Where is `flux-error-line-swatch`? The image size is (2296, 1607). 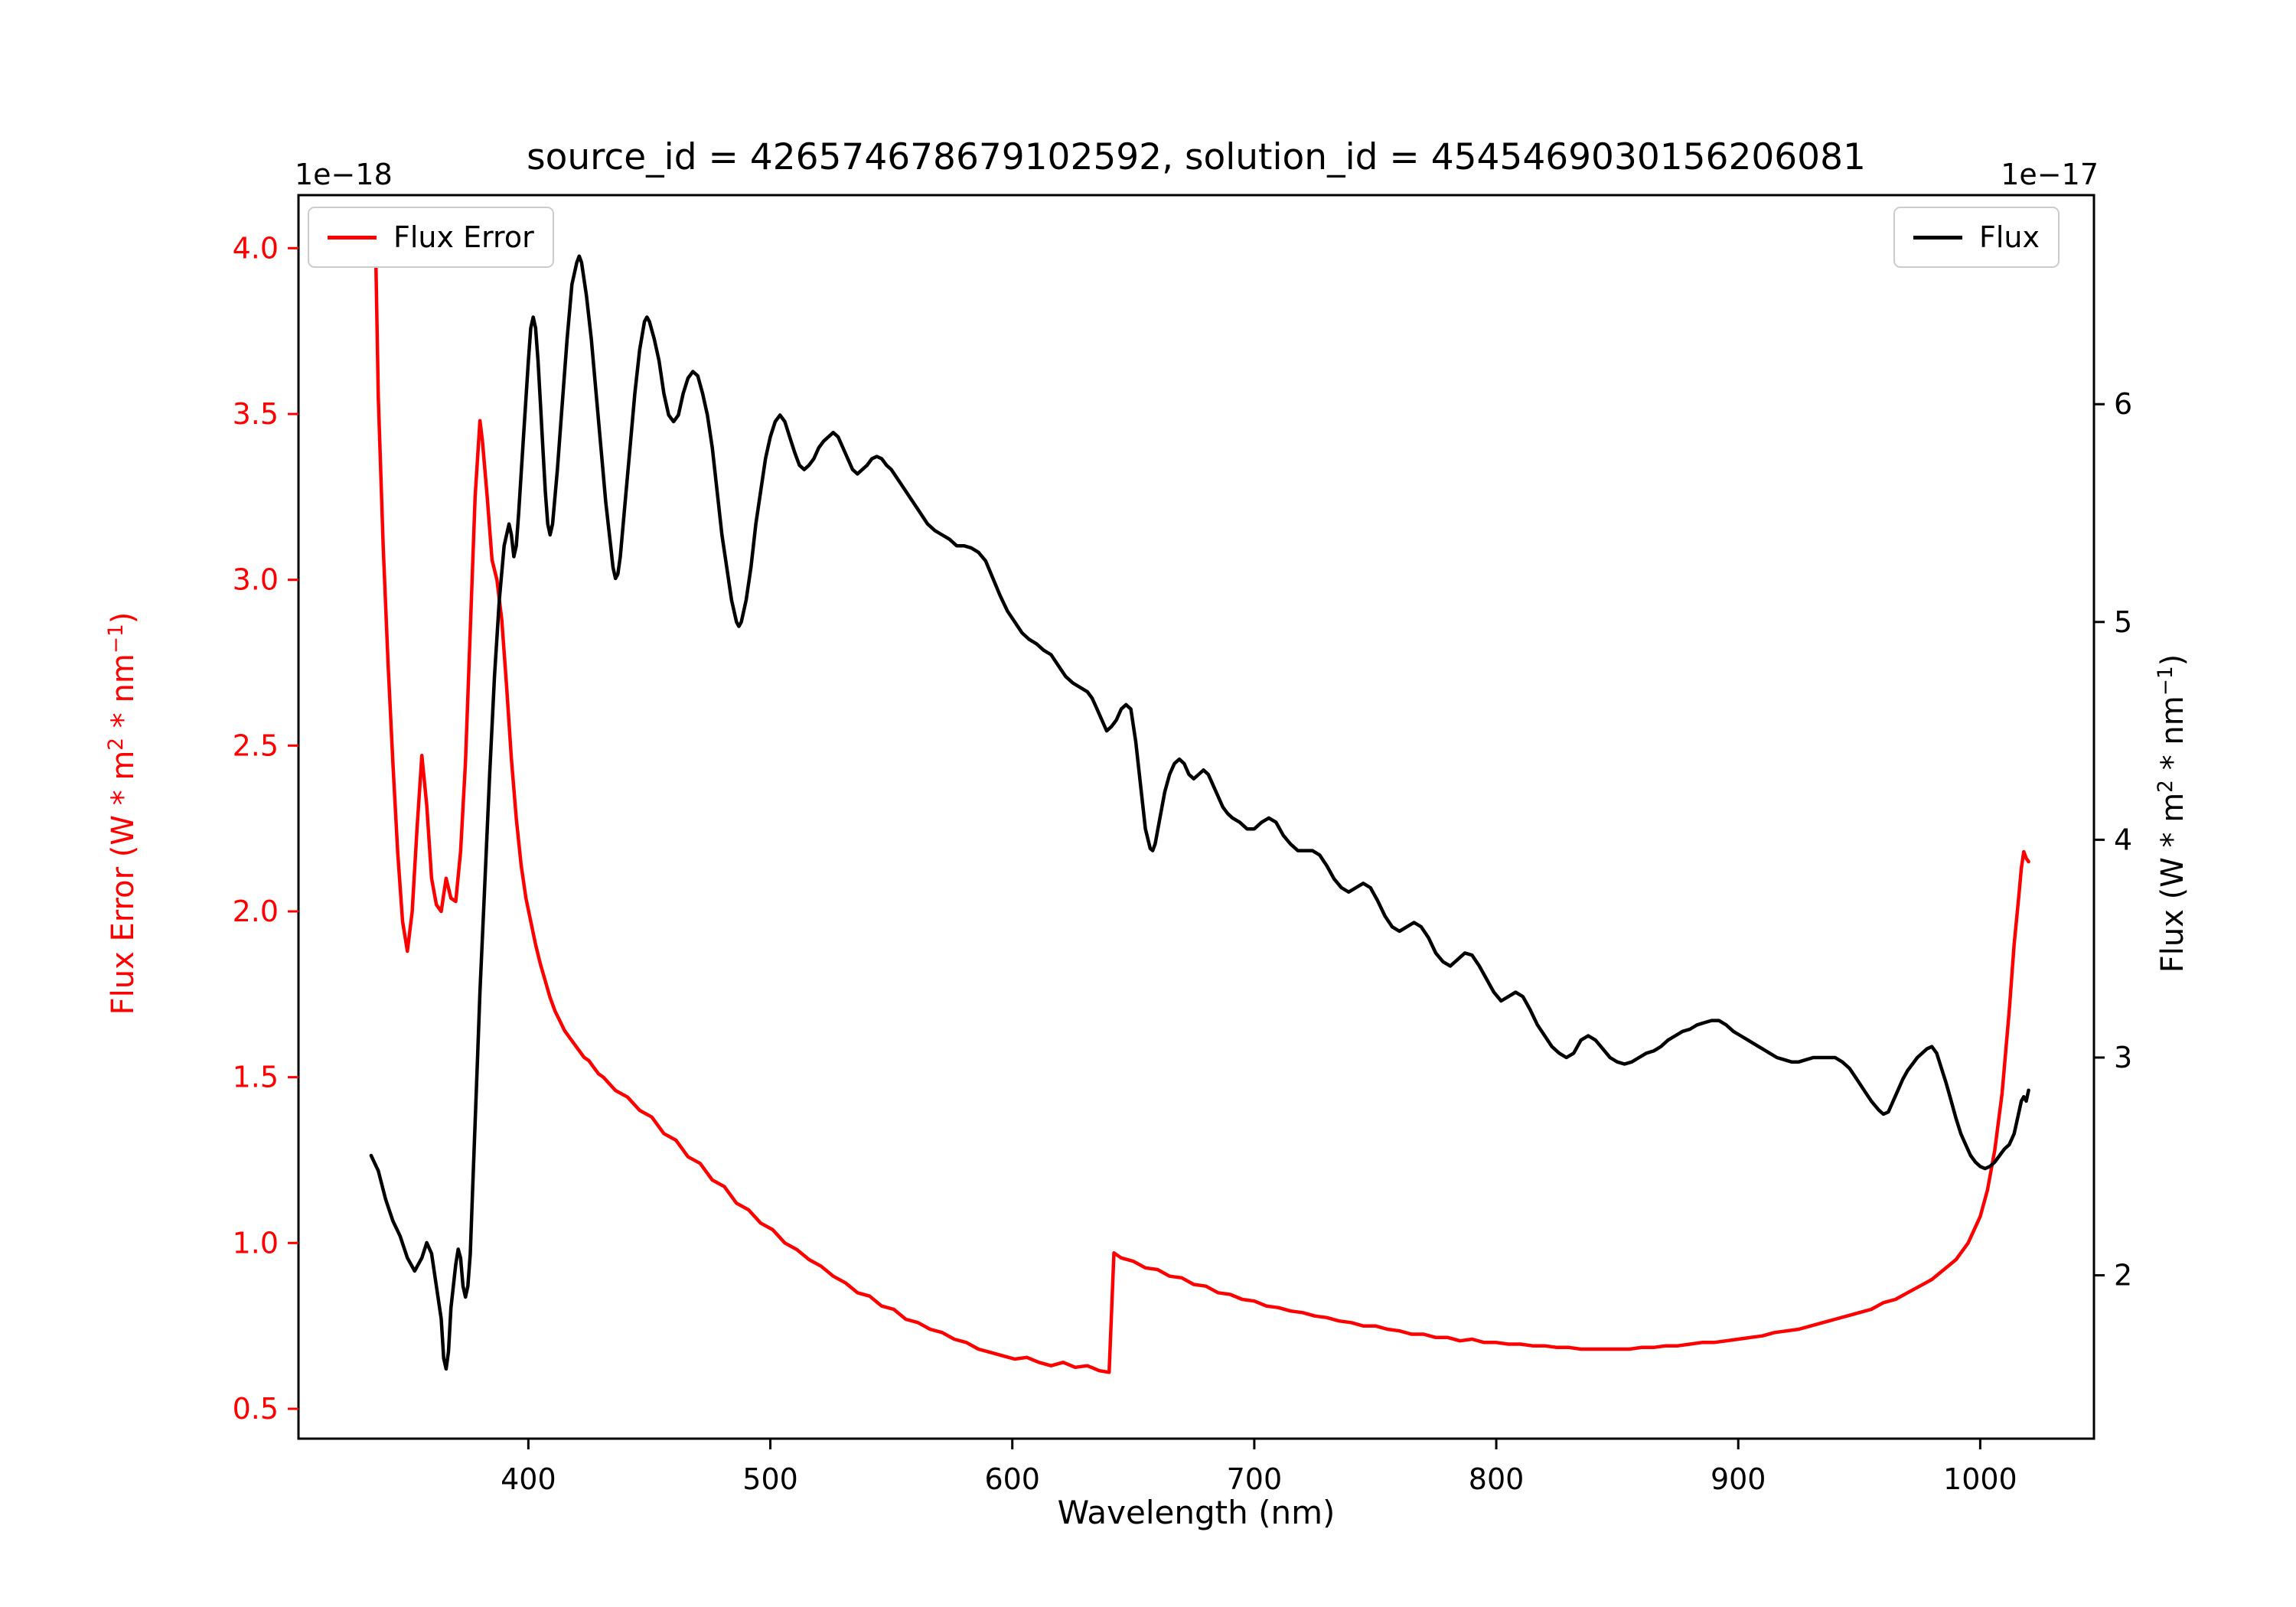 flux-error-line-swatch is located at coordinates (352, 237).